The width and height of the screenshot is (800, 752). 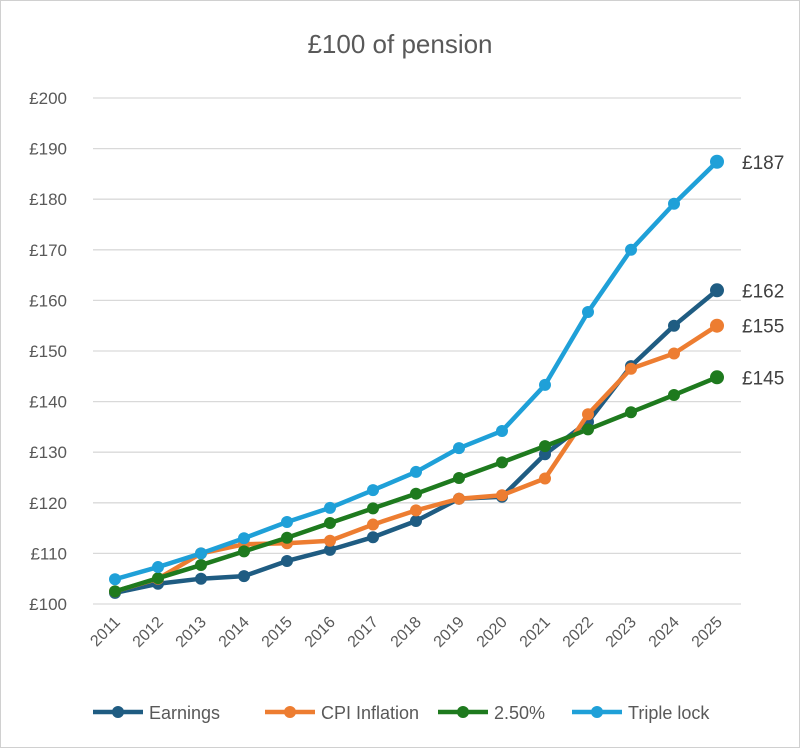 I want to click on end-data-label: £162, so click(x=763, y=291).